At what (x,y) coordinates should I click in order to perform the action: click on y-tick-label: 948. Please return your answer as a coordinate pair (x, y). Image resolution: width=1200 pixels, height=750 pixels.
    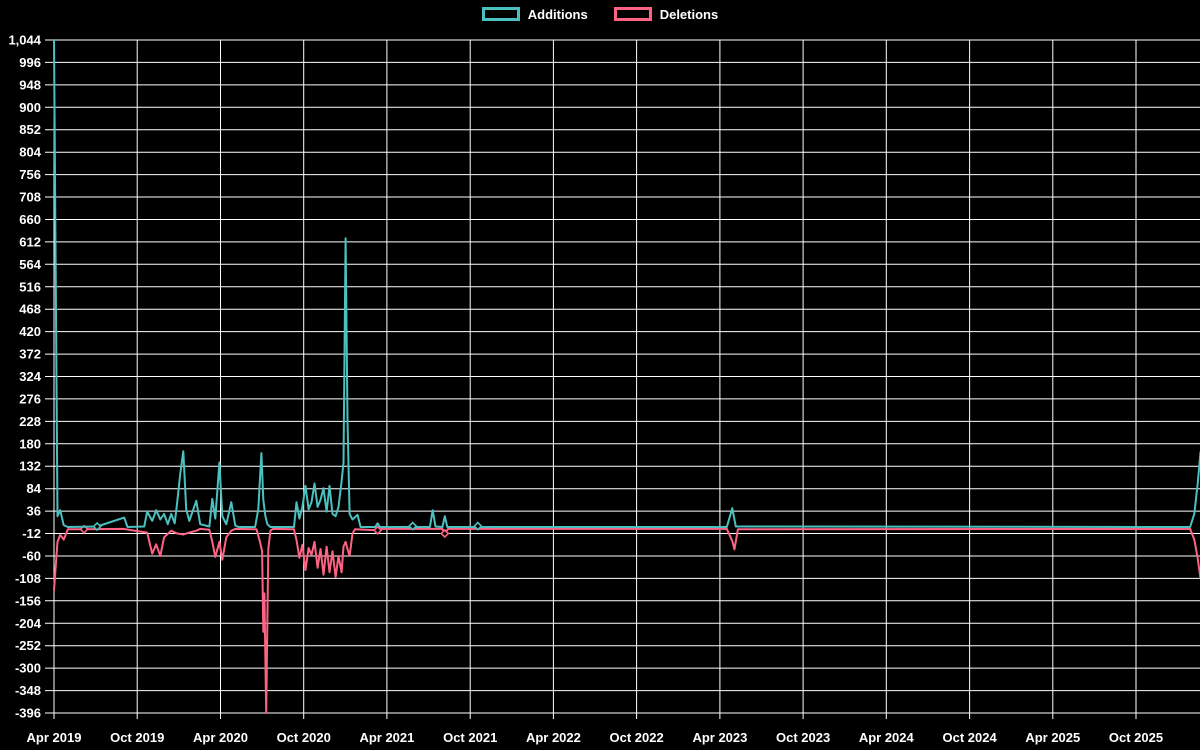
    Looking at the image, I should click on (30, 84).